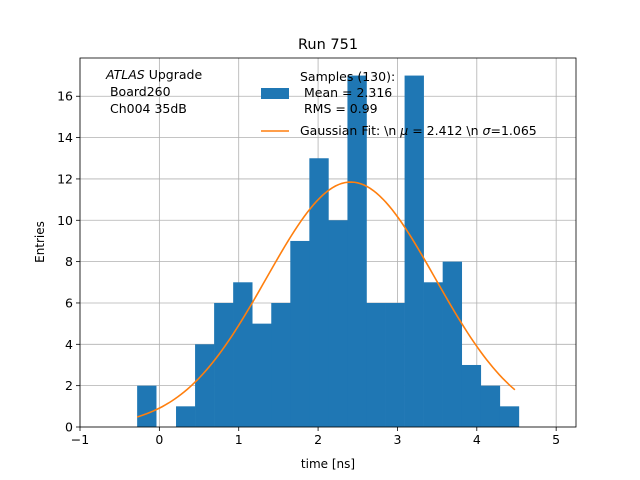  Describe the element at coordinates (69, 385) in the screenshot. I see `y-tick-label-1: 2` at that location.